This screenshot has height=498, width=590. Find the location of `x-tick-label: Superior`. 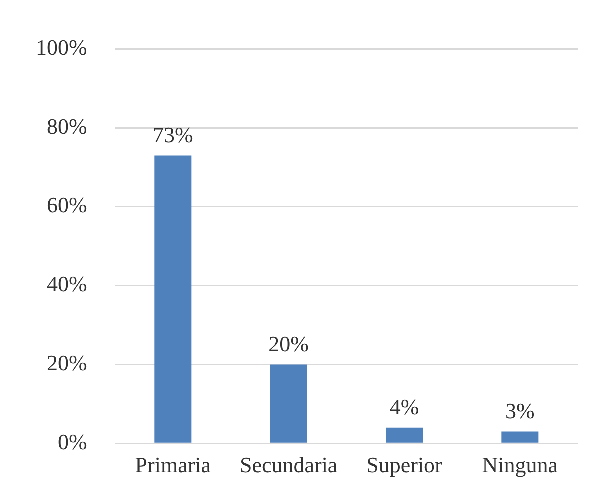

x-tick-label: Superior is located at coordinates (405, 465).